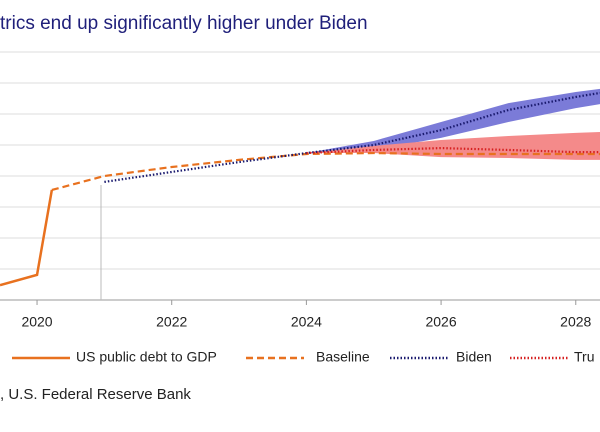 This screenshot has width=600, height=432. Describe the element at coordinates (440, 322) in the screenshot. I see `x-tick-label: 2026` at that location.